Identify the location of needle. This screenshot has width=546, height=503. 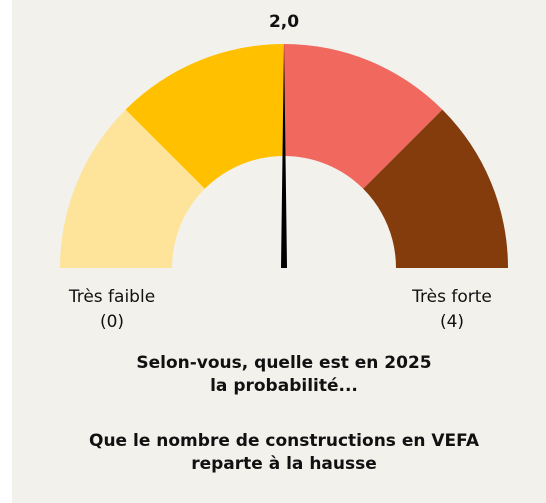
(284, 155).